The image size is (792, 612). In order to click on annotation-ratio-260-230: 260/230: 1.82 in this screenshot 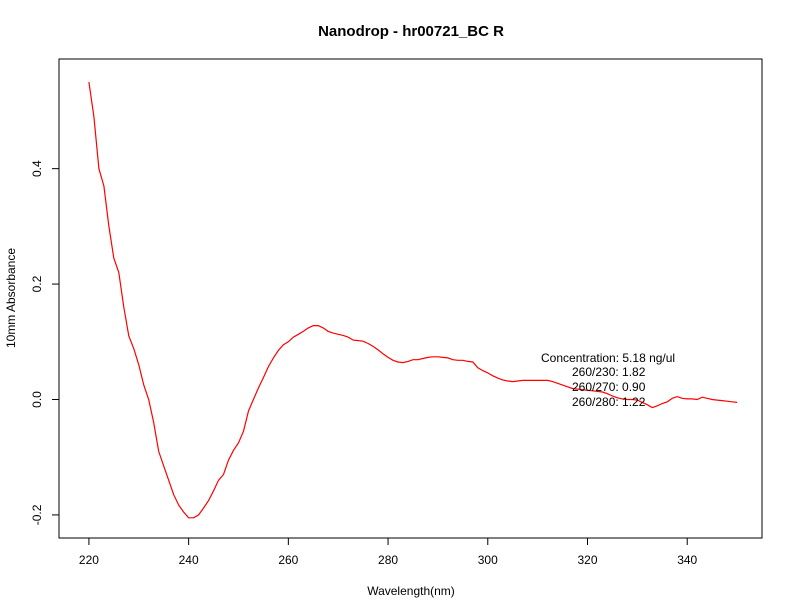, I will do `click(609, 372)`.